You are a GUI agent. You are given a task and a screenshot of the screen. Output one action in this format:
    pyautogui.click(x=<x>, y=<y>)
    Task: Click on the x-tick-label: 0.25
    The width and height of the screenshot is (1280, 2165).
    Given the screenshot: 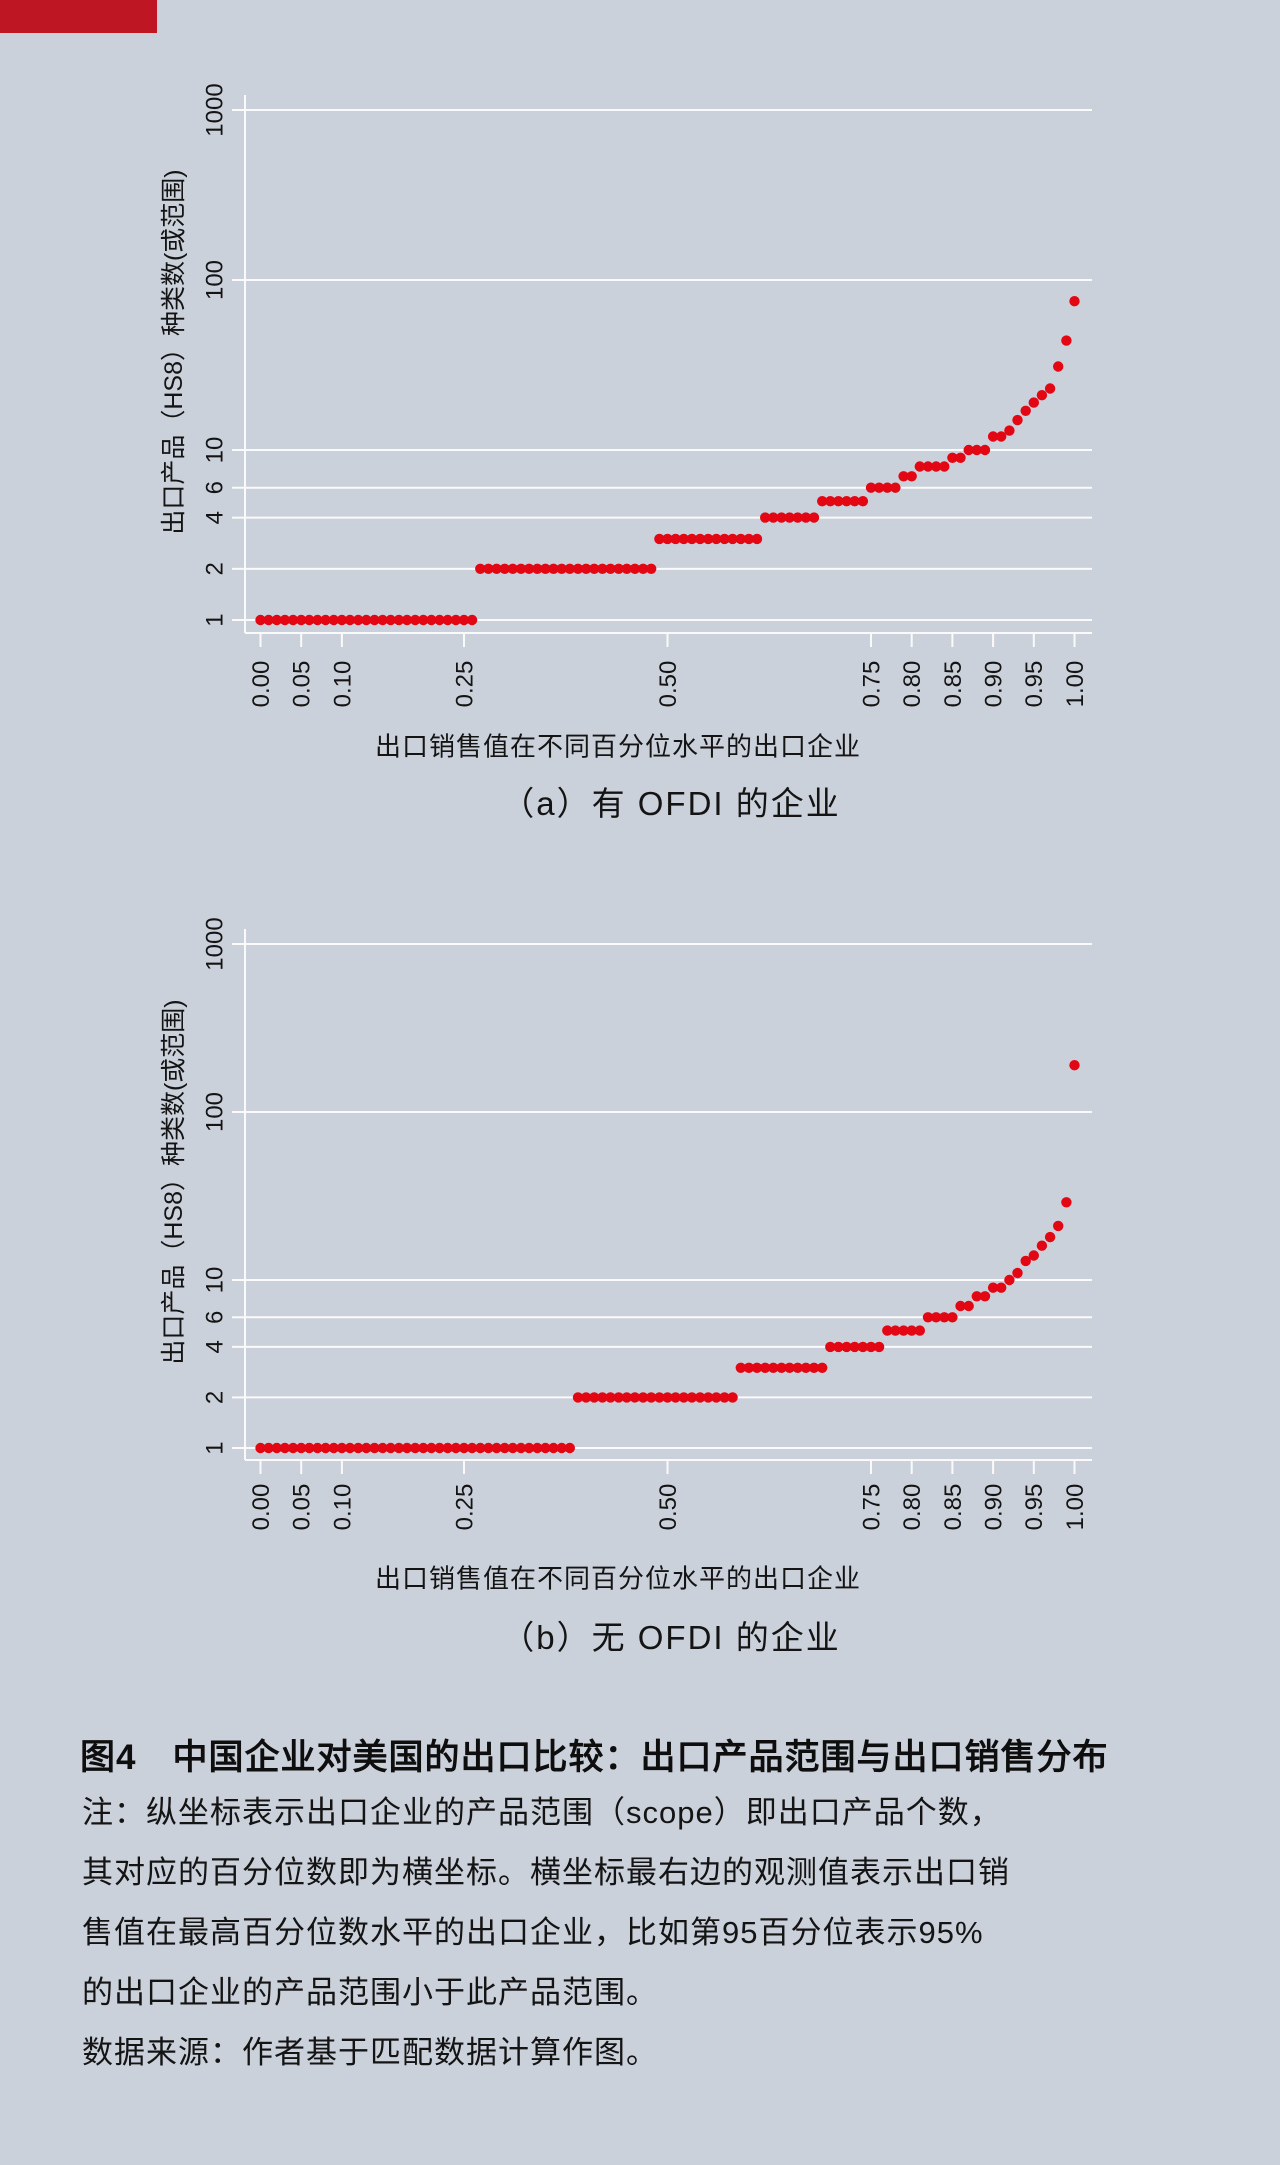 What is the action you would take?
    pyautogui.click(x=464, y=1507)
    